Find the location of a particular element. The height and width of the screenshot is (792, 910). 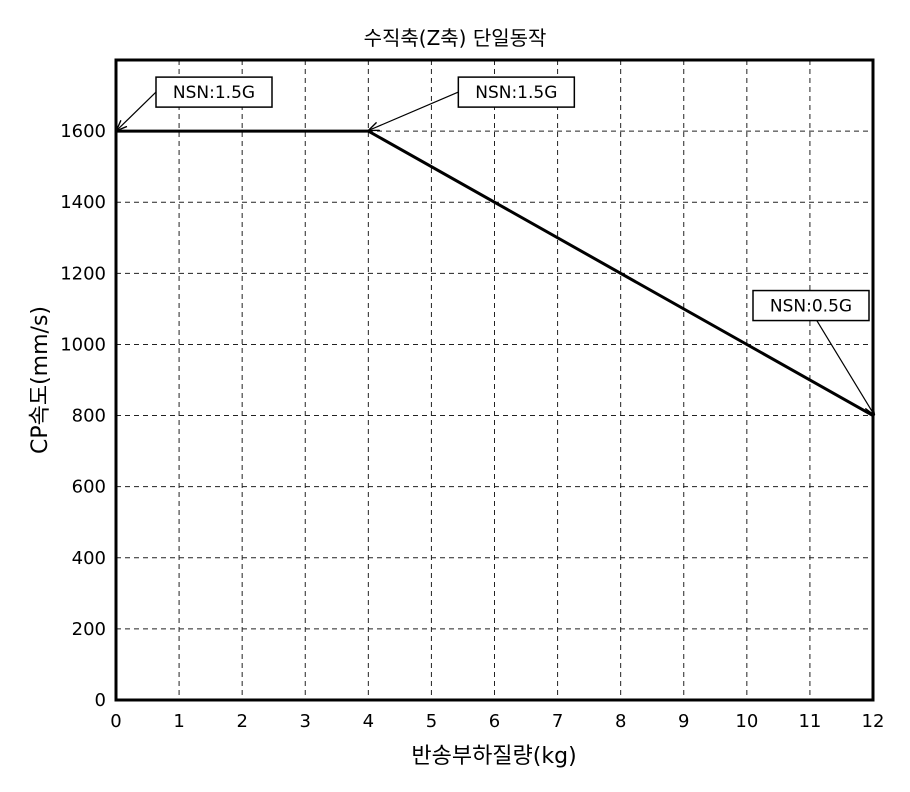

x-tick-label: 8 is located at coordinates (620, 721).